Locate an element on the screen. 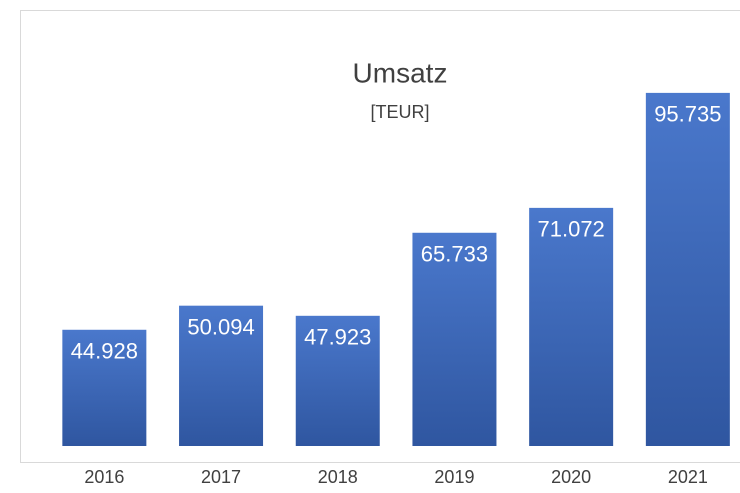 The width and height of the screenshot is (740, 493). data-label: 71.072 is located at coordinates (571, 229).